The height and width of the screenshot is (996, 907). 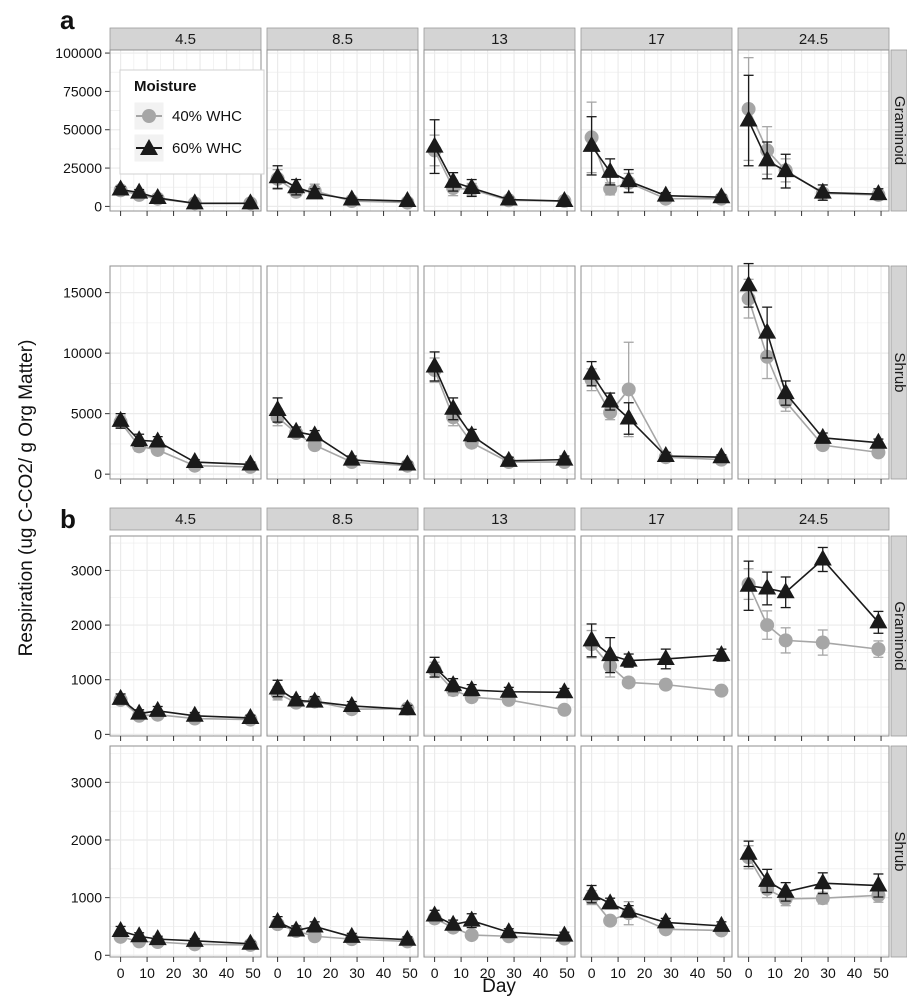 I want to click on column-strip-label: 13, so click(x=499, y=39).